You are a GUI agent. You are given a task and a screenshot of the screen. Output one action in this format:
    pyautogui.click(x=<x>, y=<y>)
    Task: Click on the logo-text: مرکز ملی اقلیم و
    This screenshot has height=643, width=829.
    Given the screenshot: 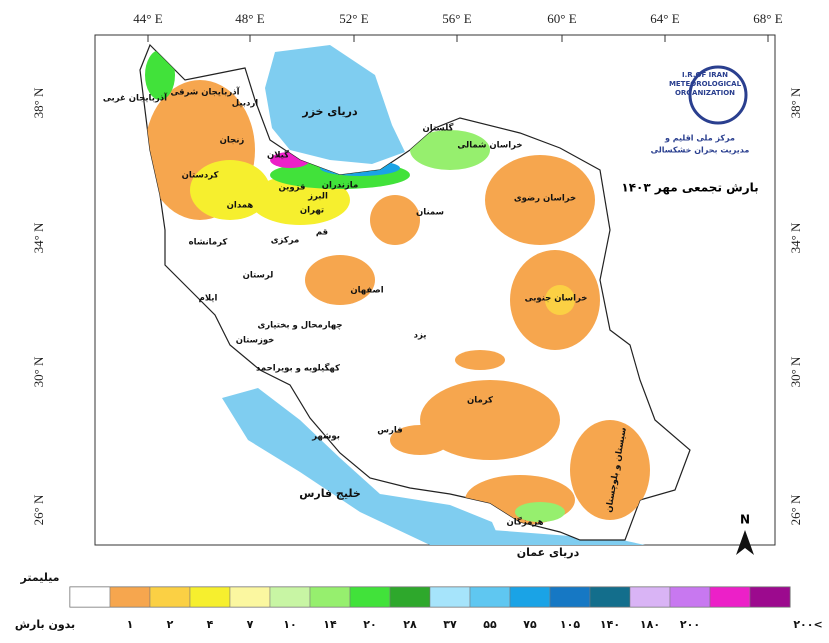 What is the action you would take?
    pyautogui.click(x=699, y=138)
    